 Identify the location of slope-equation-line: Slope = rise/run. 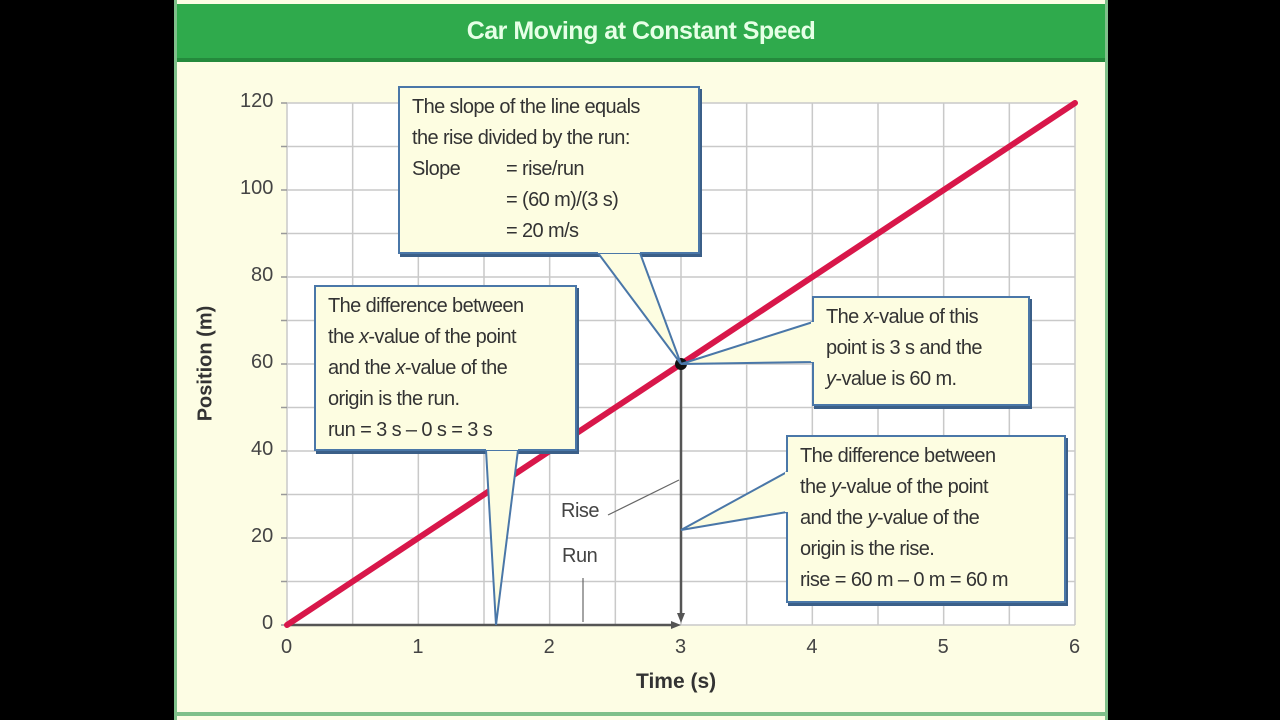
(549, 169).